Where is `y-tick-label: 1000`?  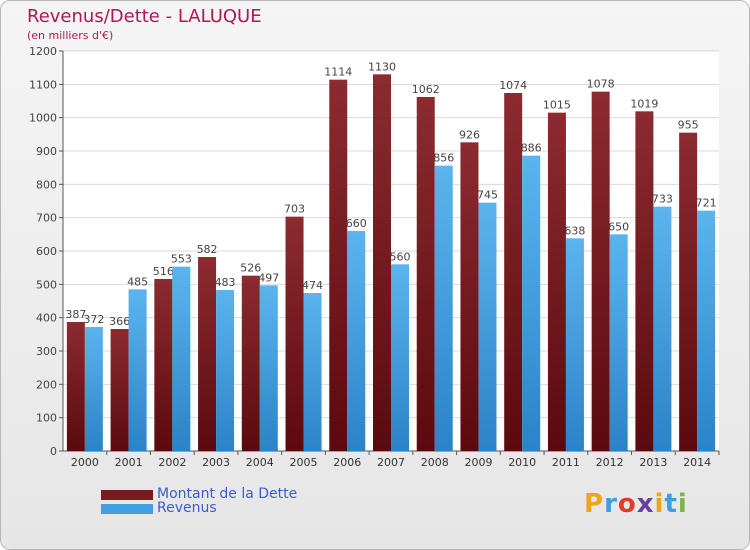
y-tick-label: 1000 is located at coordinates (43, 118).